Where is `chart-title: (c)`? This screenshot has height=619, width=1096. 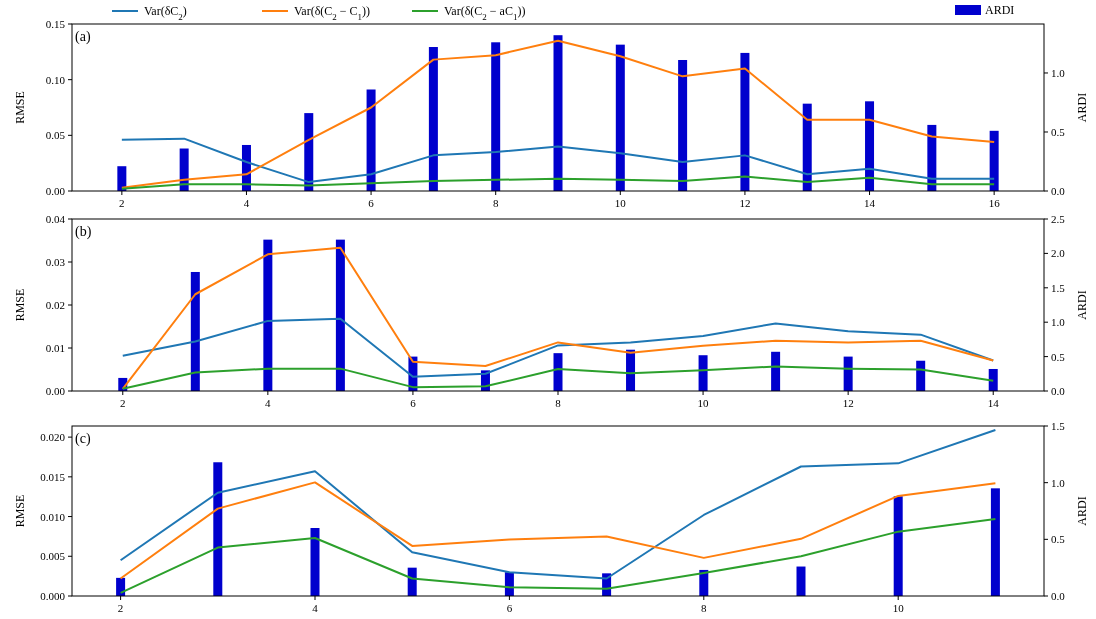
chart-title: (c) is located at coordinates (83, 439).